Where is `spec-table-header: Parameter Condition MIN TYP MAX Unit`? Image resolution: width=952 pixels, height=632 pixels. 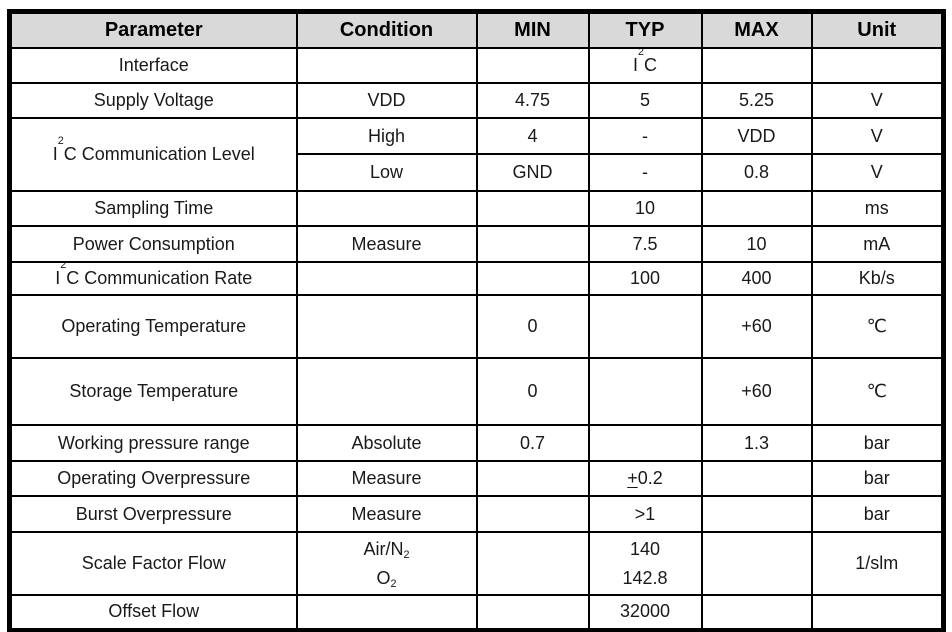
spec-table-header: Parameter Condition MIN TYP MAX Unit is located at coordinates (476, 29).